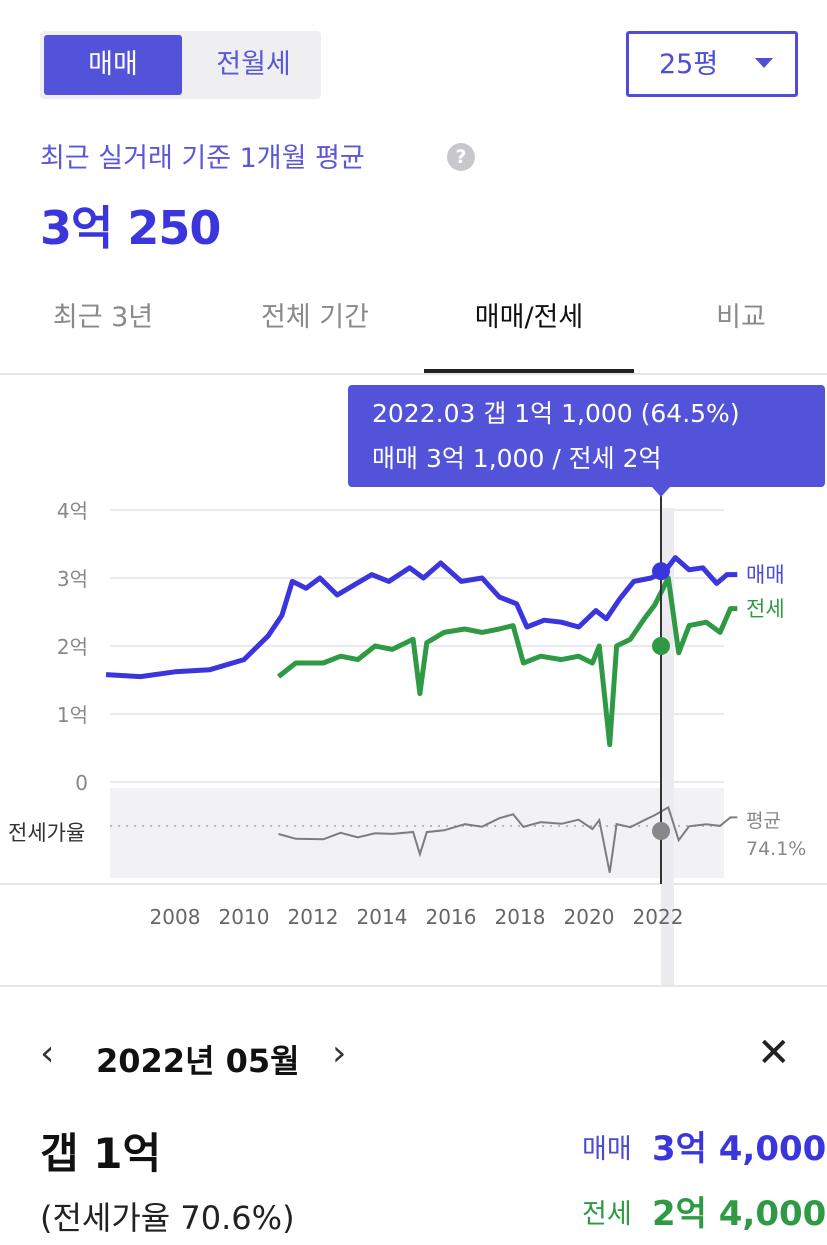  I want to click on x-tick-label: 2020, so click(589, 917).